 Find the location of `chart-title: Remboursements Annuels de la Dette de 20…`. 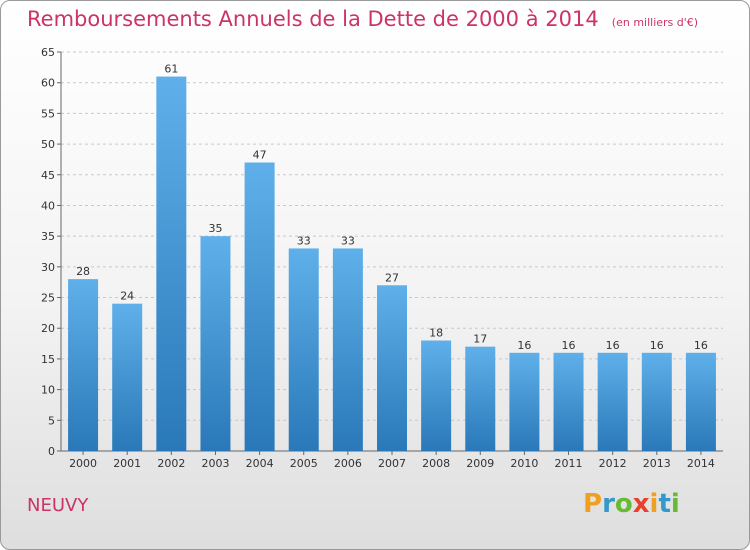

chart-title: Remboursements Annuels de la Dette de 20… is located at coordinates (313, 19).